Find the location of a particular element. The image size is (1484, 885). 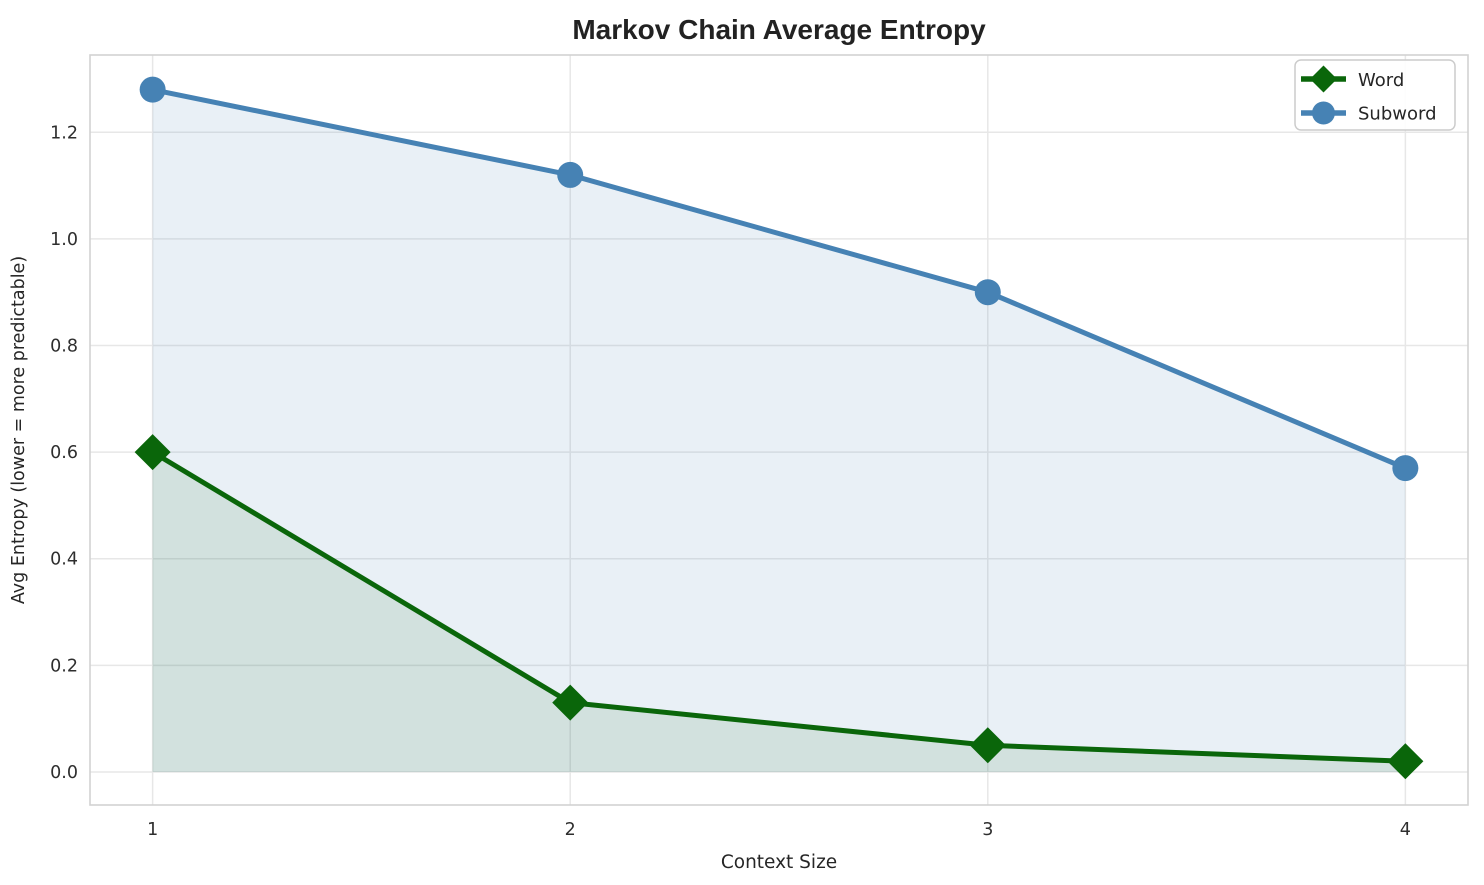

y-tick-labels: 0.0 0.2 0.4 0.6 0.8 1.0 1.2 is located at coordinates (64, 453).